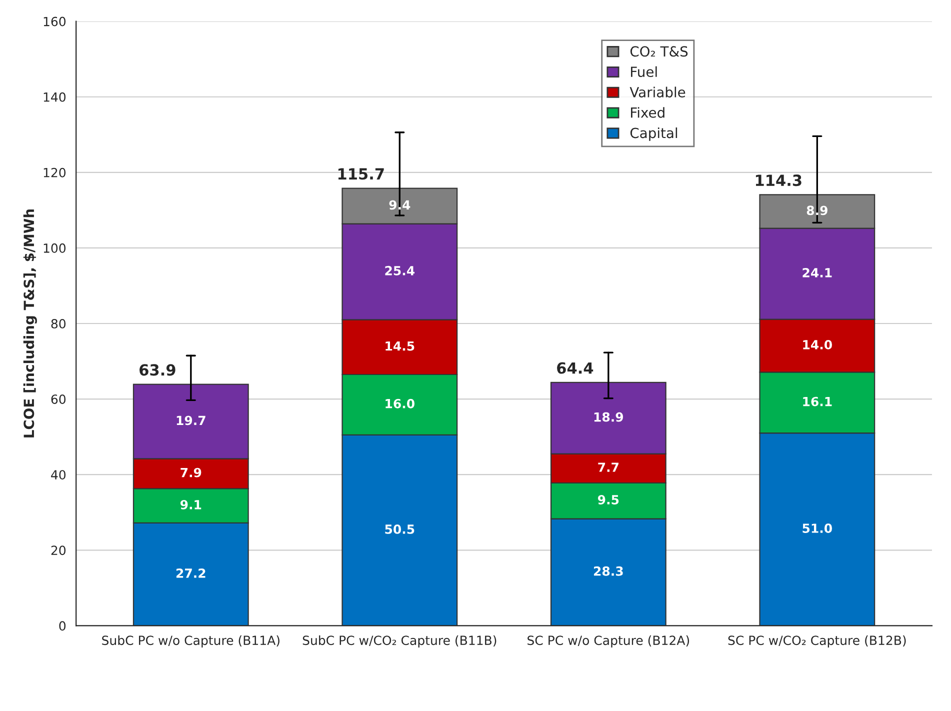 The width and height of the screenshot is (951, 711). I want to click on x-tick-label: SubC PC w/o Capture (B11A), so click(191, 641).